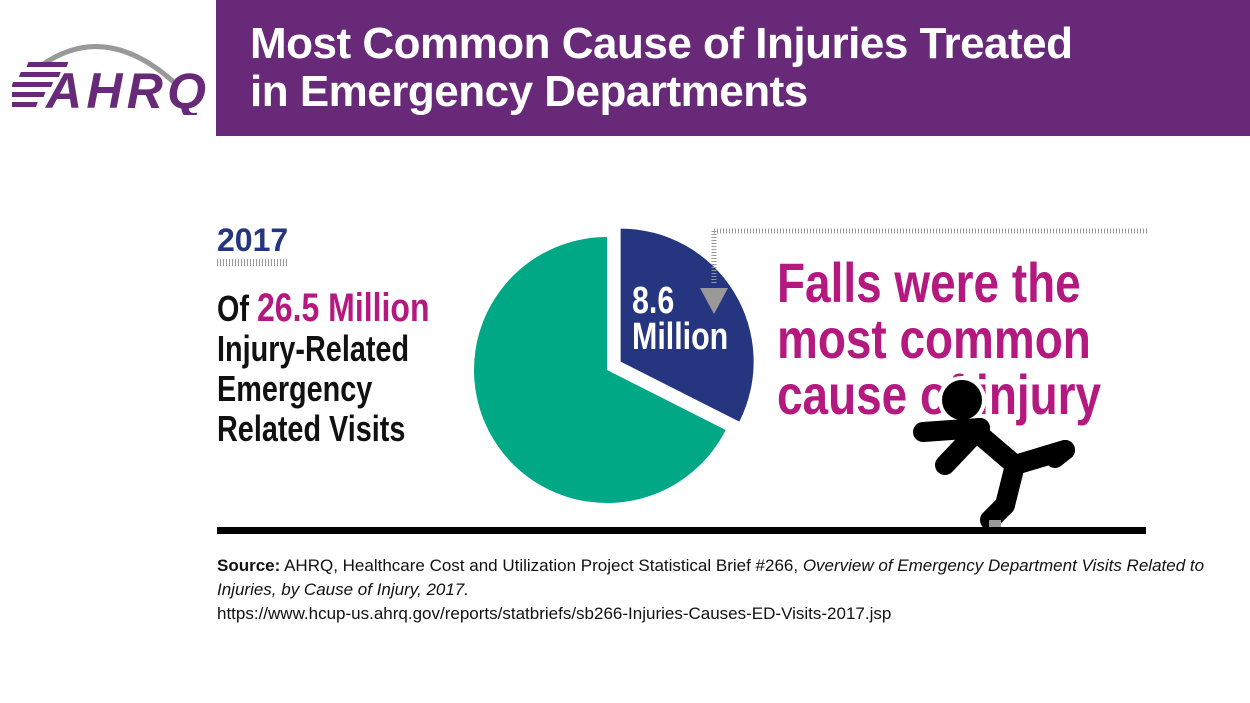  What do you see at coordinates (680, 337) in the screenshot?
I see `slice-unit: Million` at bounding box center [680, 337].